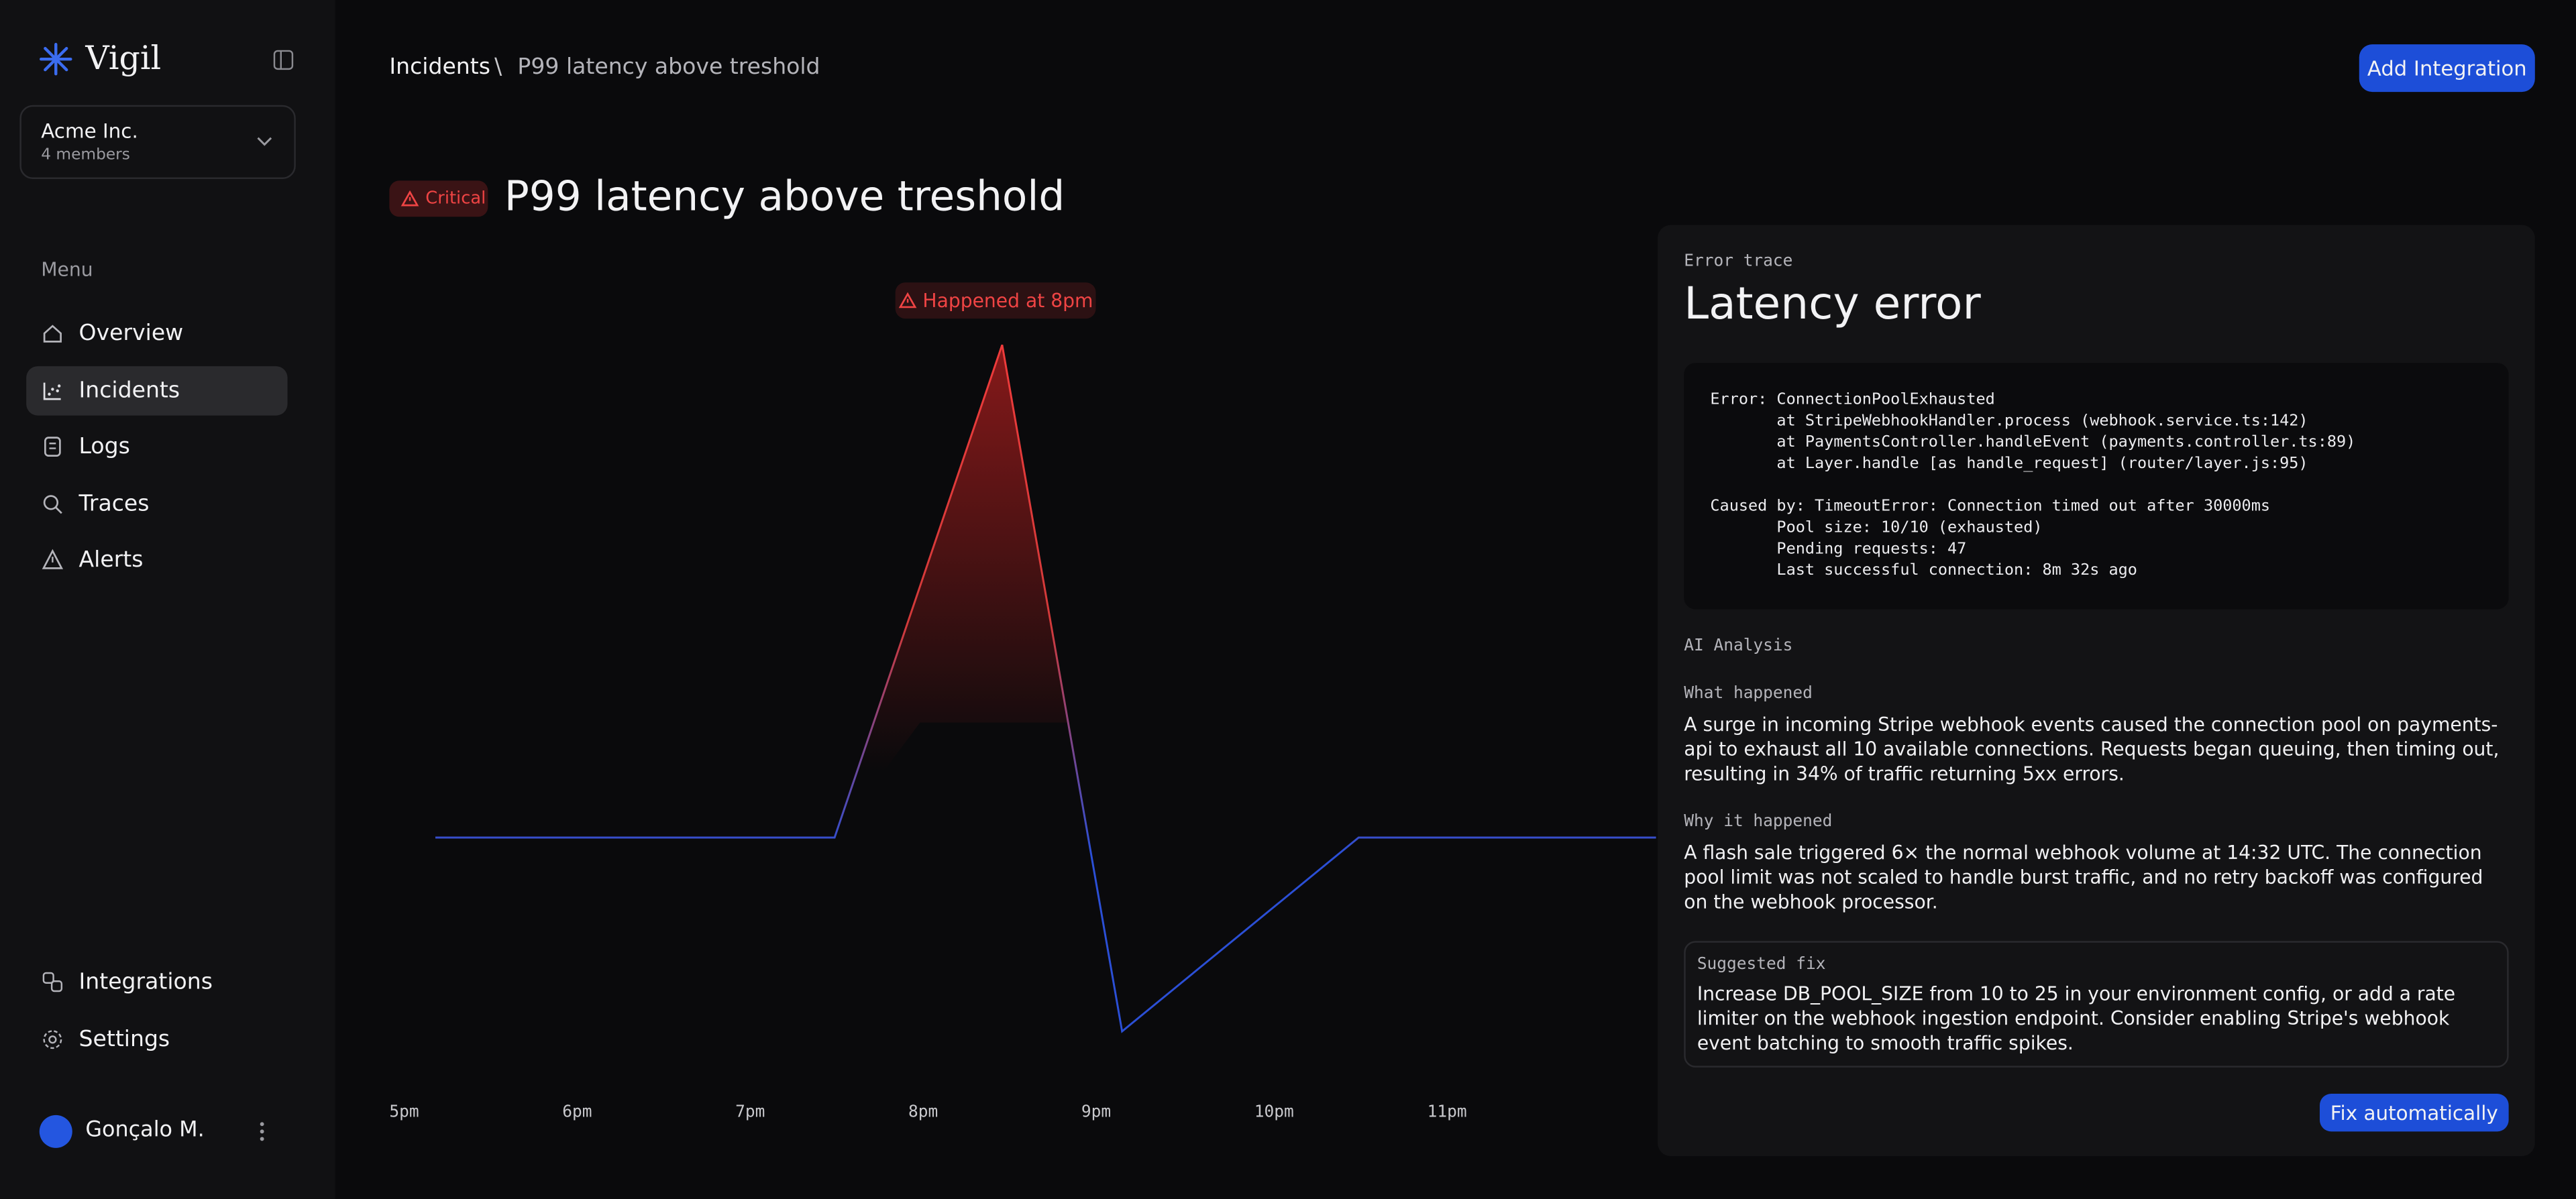 The width and height of the screenshot is (2576, 1199). Describe the element at coordinates (156, 446) in the screenshot. I see `nav-item: Logs` at that location.